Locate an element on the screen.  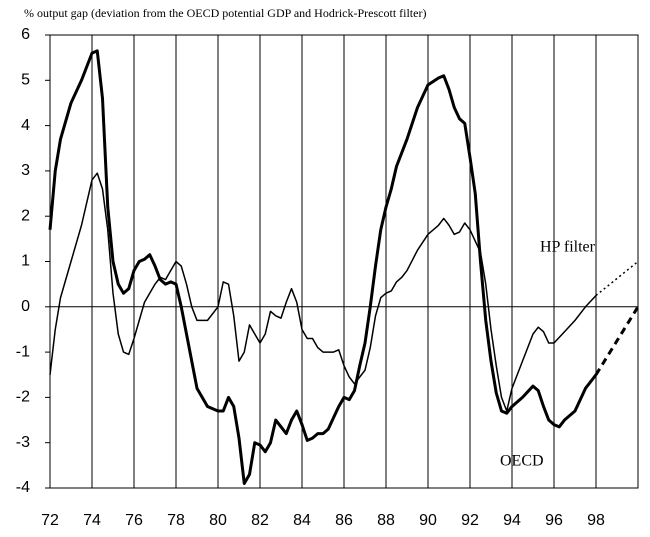
y-tick-label: 3 is located at coordinates (25, 170).